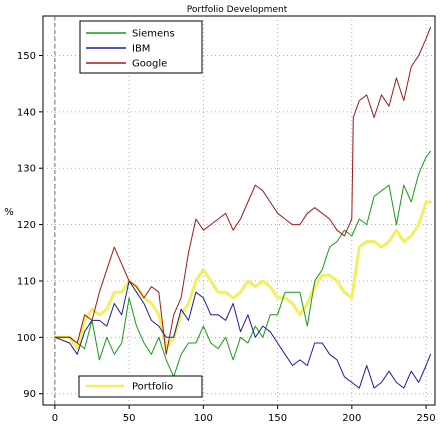 This screenshot has width=448, height=448. Describe the element at coordinates (29, 394) in the screenshot. I see `y-tick-label: 90` at that location.